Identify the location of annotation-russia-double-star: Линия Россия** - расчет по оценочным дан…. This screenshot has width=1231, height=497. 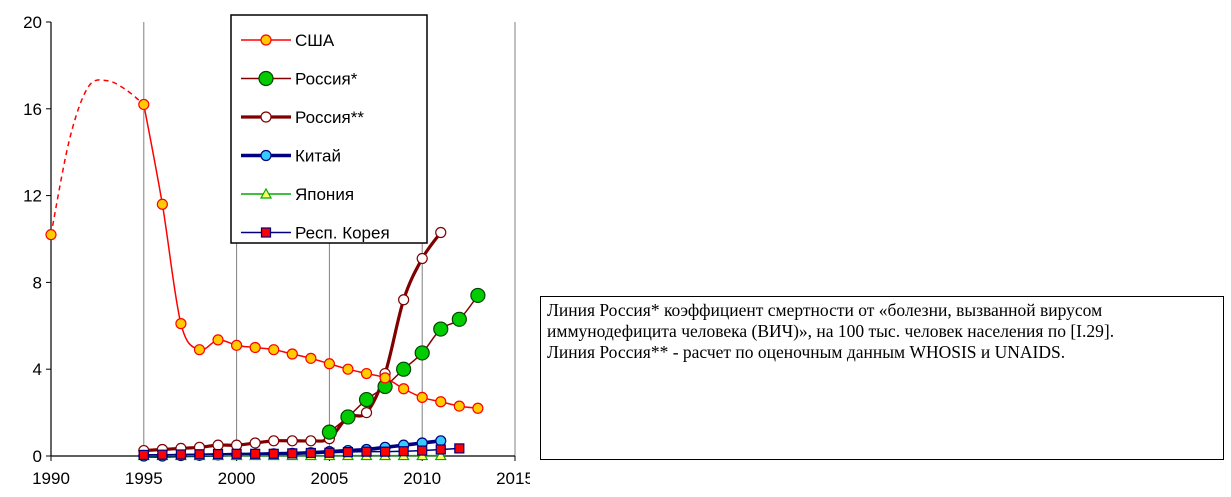
(806, 352).